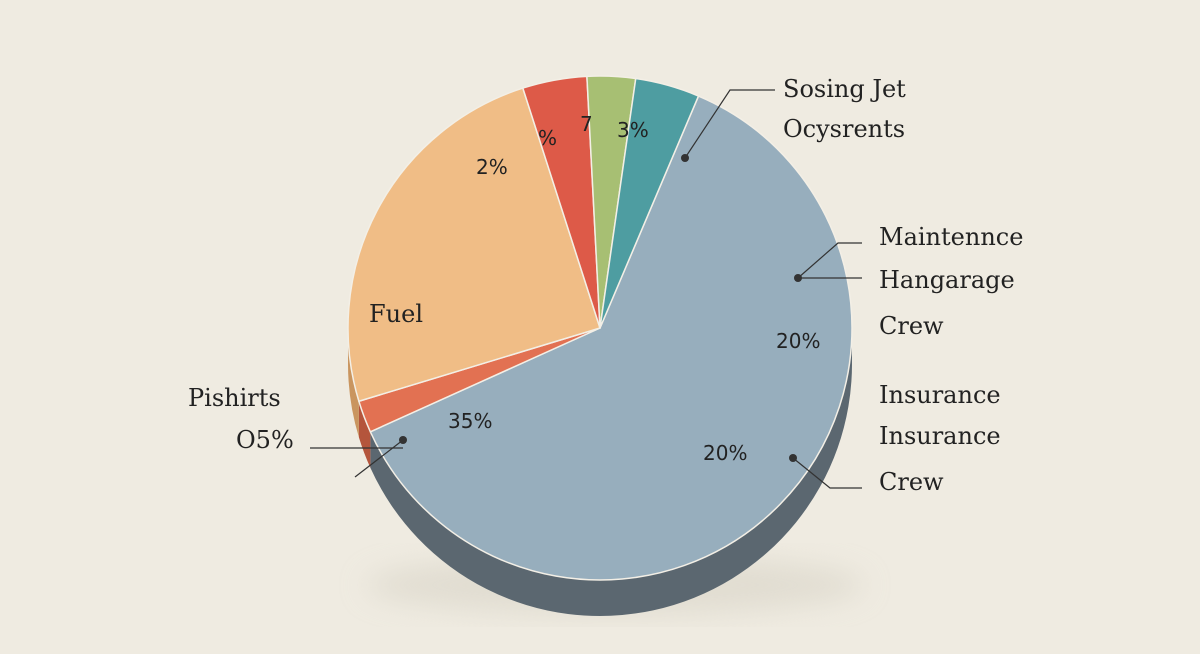 The width and height of the screenshot is (1200, 654). I want to click on label-fuel: Fuel, so click(396, 314).